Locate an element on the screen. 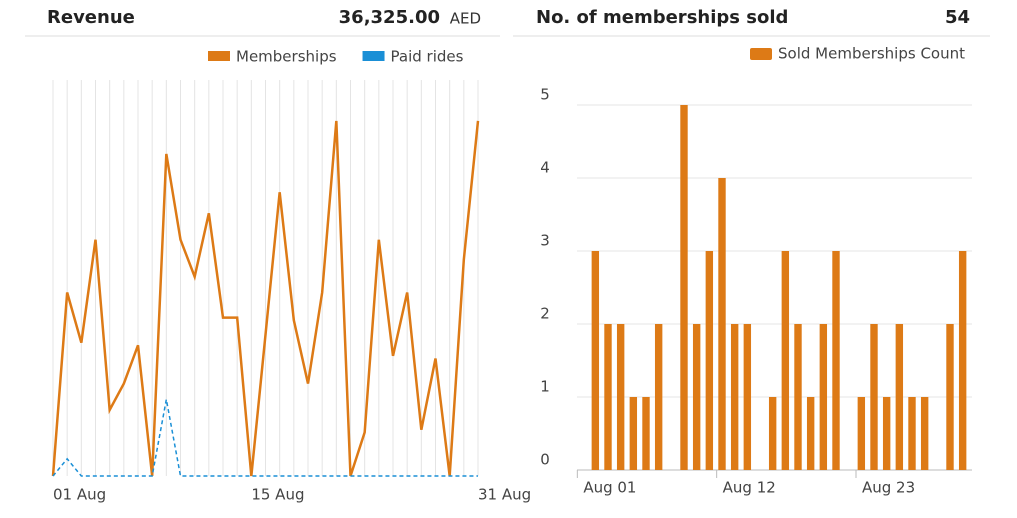  x-tick-label: Aug 01 is located at coordinates (609, 488).